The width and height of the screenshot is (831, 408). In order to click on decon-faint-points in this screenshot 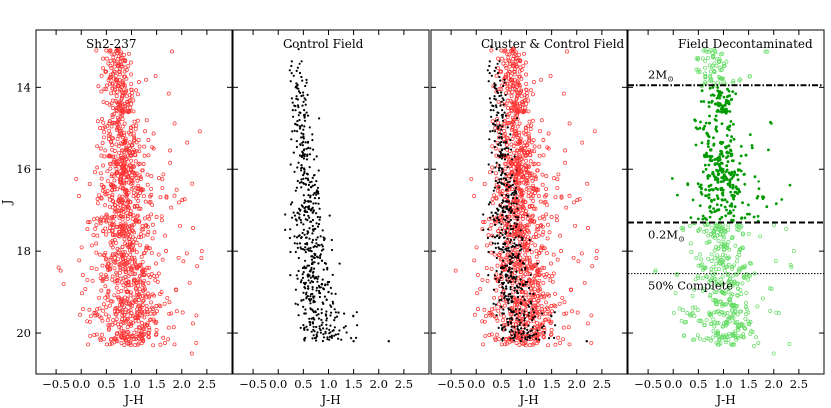, I will do `click(723, 197)`.